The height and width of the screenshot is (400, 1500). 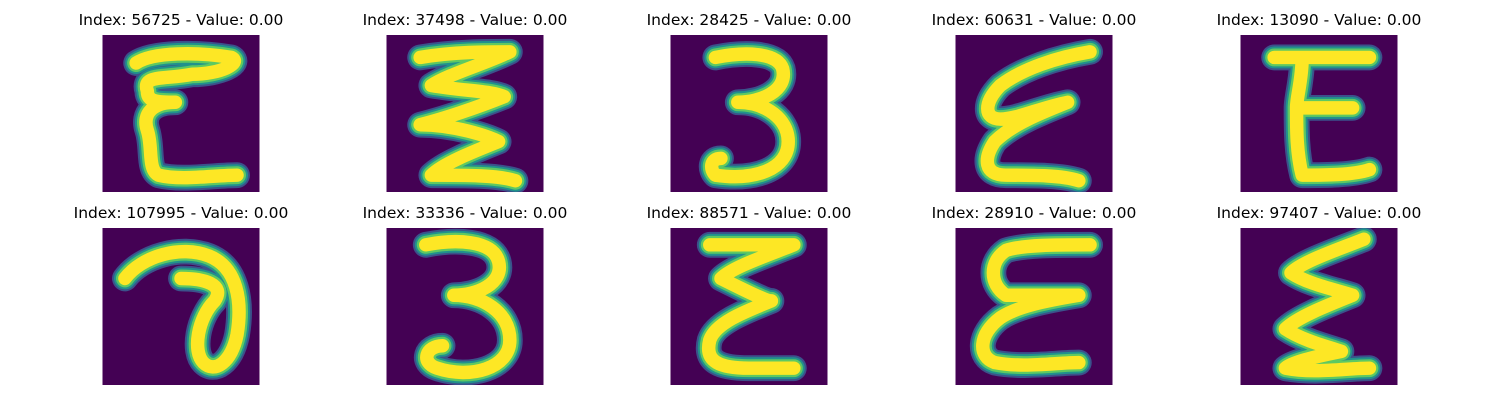 I want to click on panel-title: Index: 60631 - Value: 0.00, so click(x=1034, y=20).